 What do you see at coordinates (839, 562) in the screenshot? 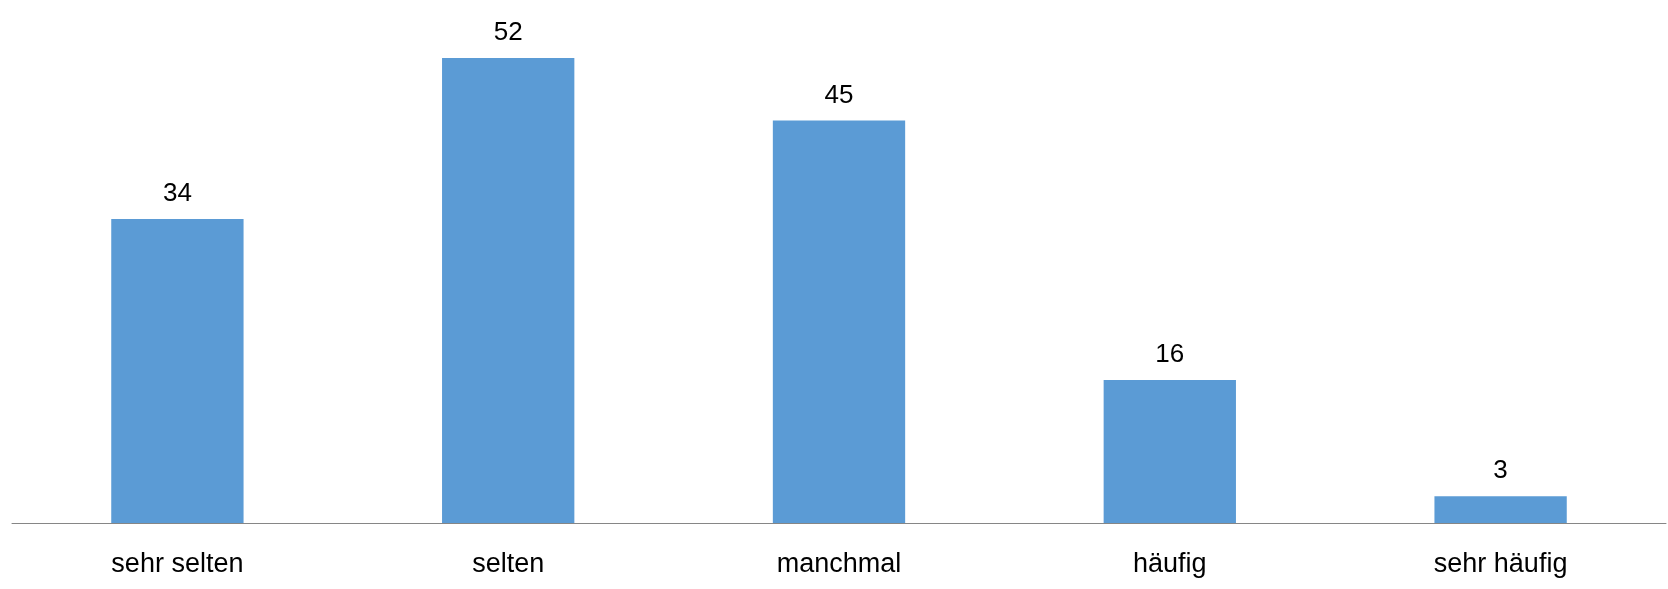
I see `x-tick-label: manchmal` at bounding box center [839, 562].